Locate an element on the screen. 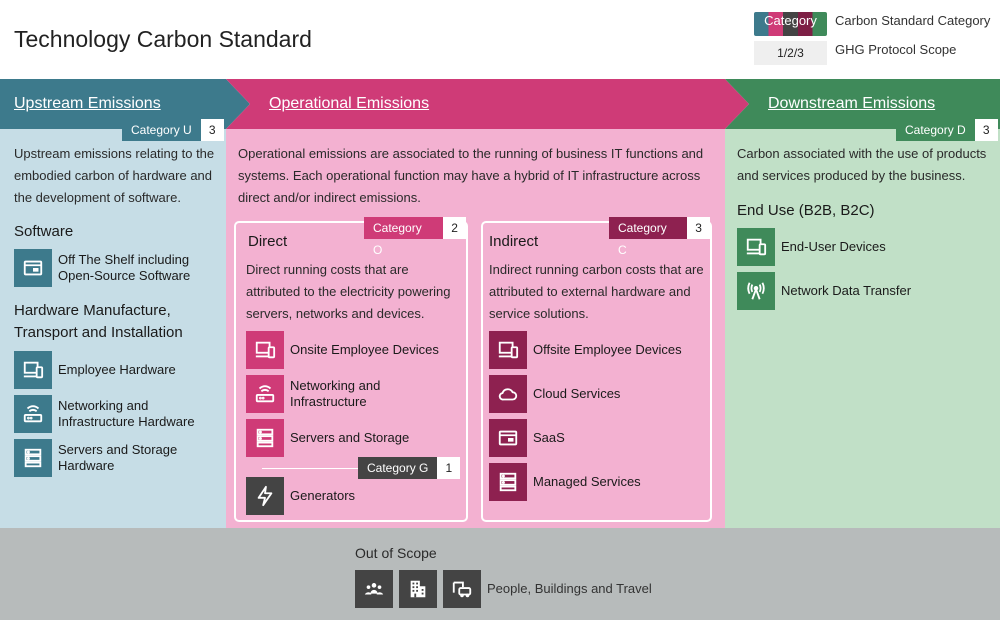 The image size is (1000, 620). category-label: Category D is located at coordinates (935, 130).